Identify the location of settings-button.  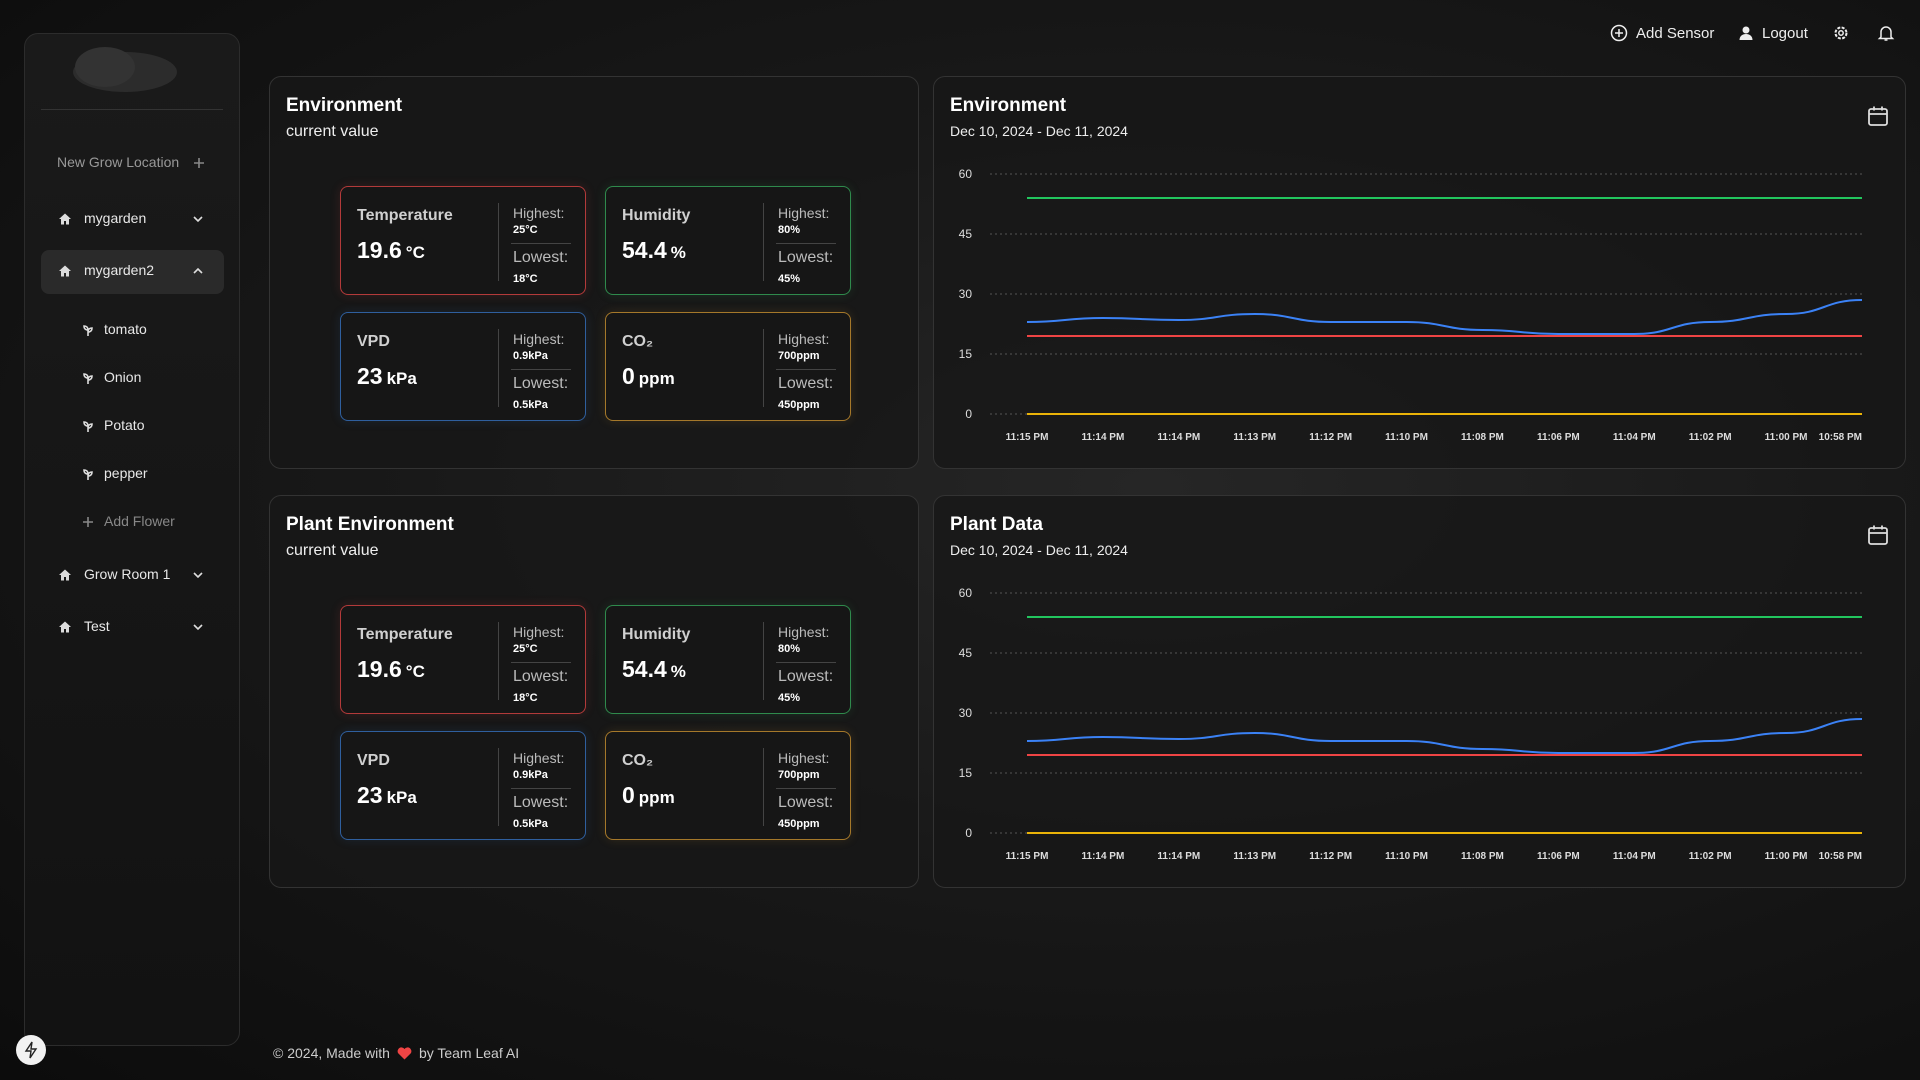
(1841, 33).